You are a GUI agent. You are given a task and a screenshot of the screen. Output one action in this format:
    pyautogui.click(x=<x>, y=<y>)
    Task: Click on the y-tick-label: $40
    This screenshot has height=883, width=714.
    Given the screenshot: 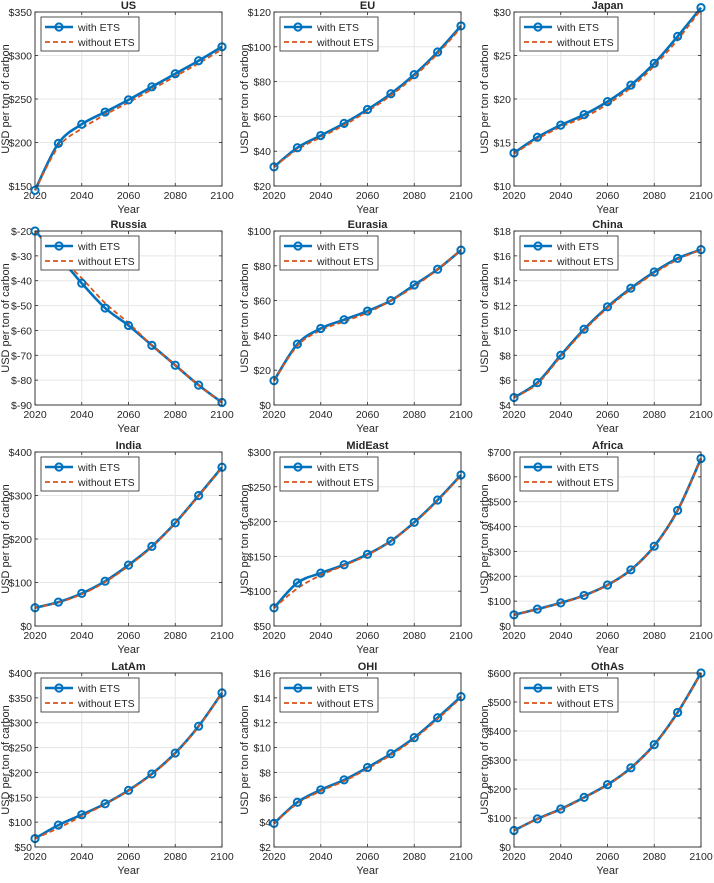 What is the action you would take?
    pyautogui.click(x=262, y=152)
    